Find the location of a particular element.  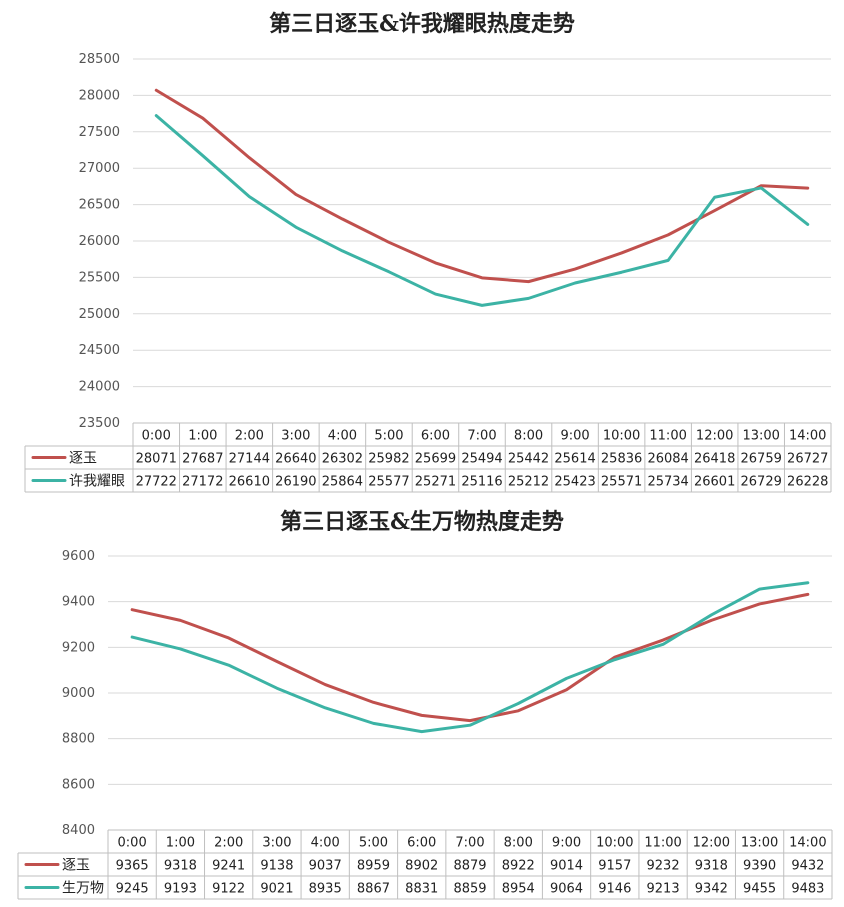

data-table-cell: 25982 is located at coordinates (388, 459).